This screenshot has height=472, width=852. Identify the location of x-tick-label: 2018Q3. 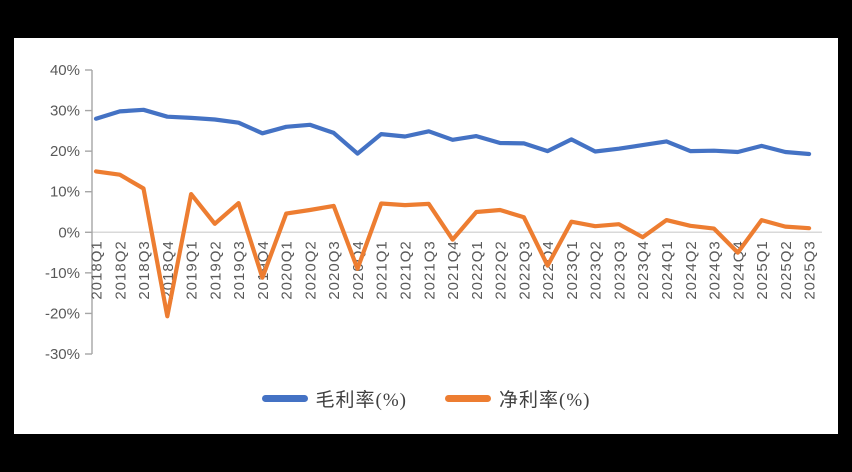
(144, 269).